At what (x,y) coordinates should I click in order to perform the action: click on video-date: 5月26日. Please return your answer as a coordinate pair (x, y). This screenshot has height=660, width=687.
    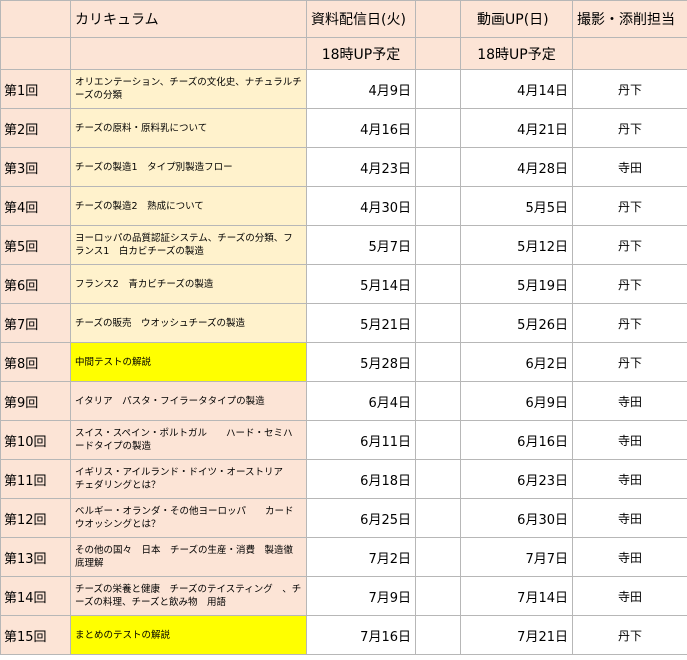
    Looking at the image, I should click on (516, 323).